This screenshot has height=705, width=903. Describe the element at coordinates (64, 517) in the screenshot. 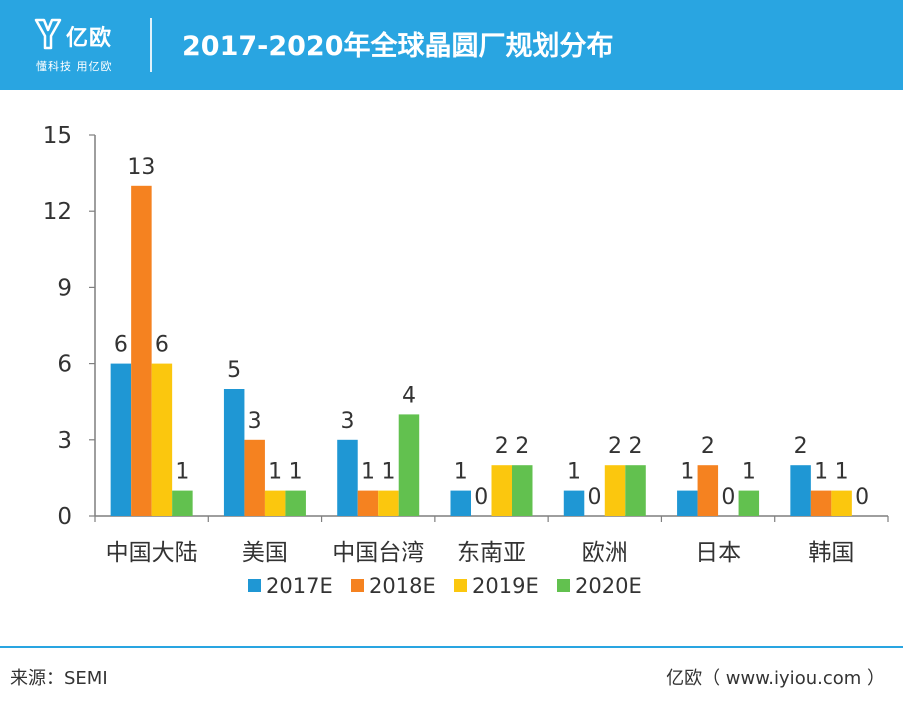

I see `y-tick-label: 0` at that location.